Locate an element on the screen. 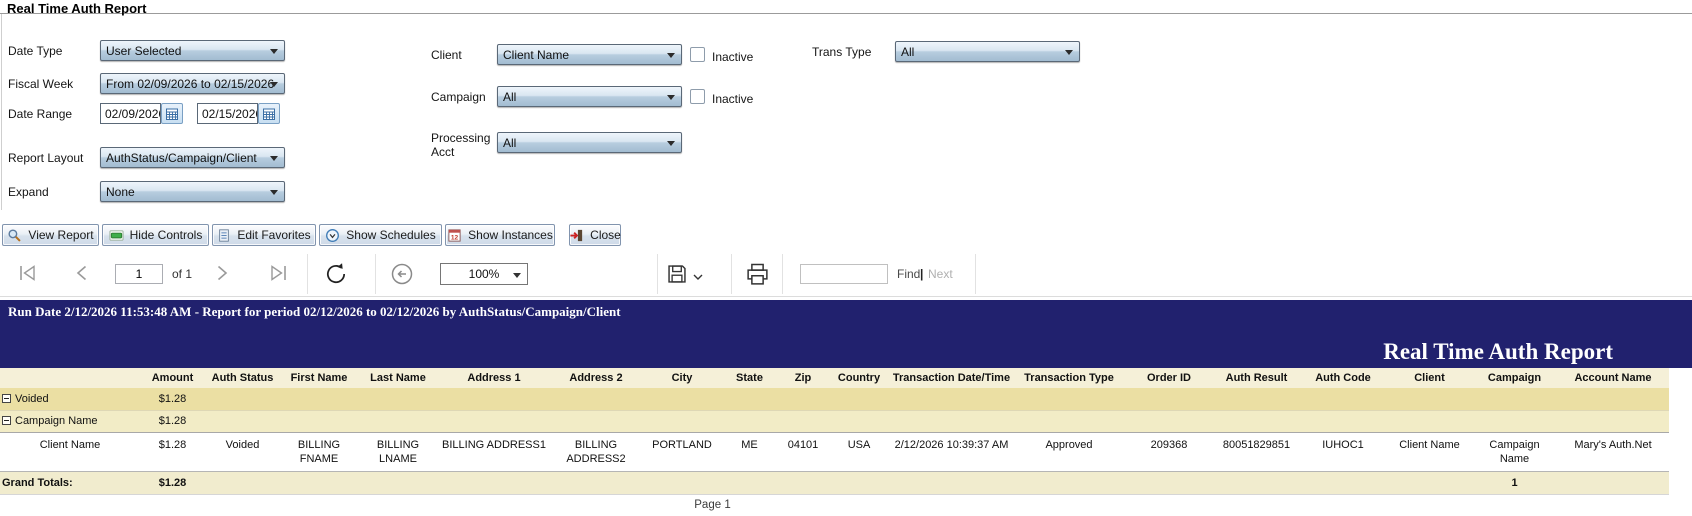  edit-favorites-button: Edit Favorites is located at coordinates (264, 235).